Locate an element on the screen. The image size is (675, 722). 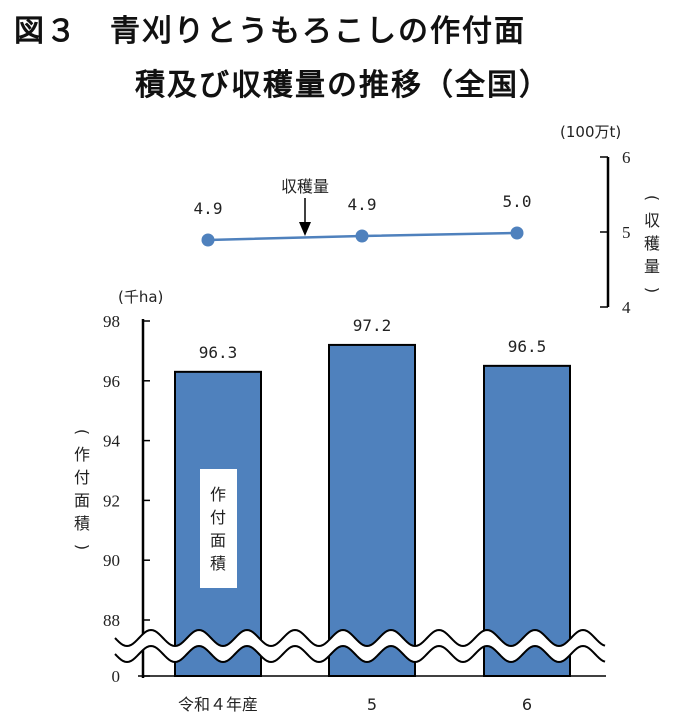
left-tick-label: 98 is located at coordinates (111, 321).